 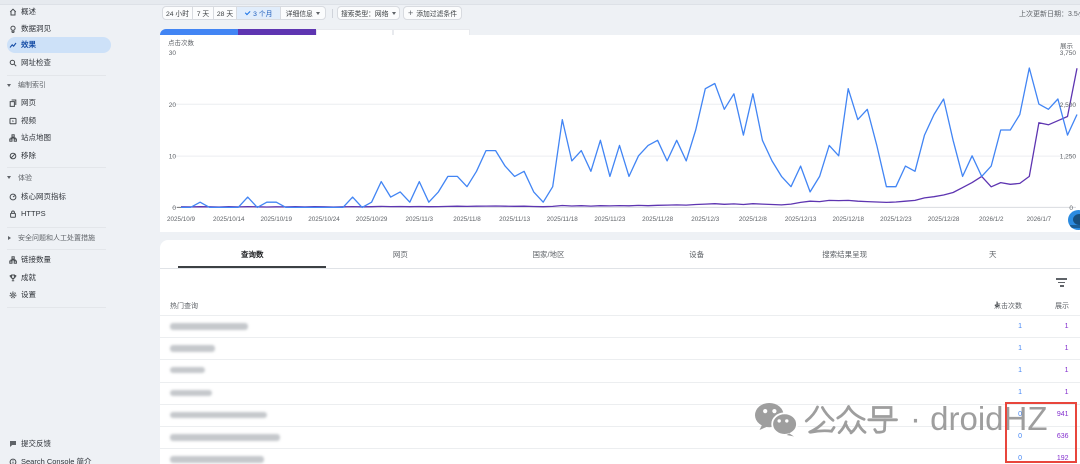 What do you see at coordinates (467, 219) in the screenshot?
I see `svg-text: 2025/11/8` at bounding box center [467, 219].